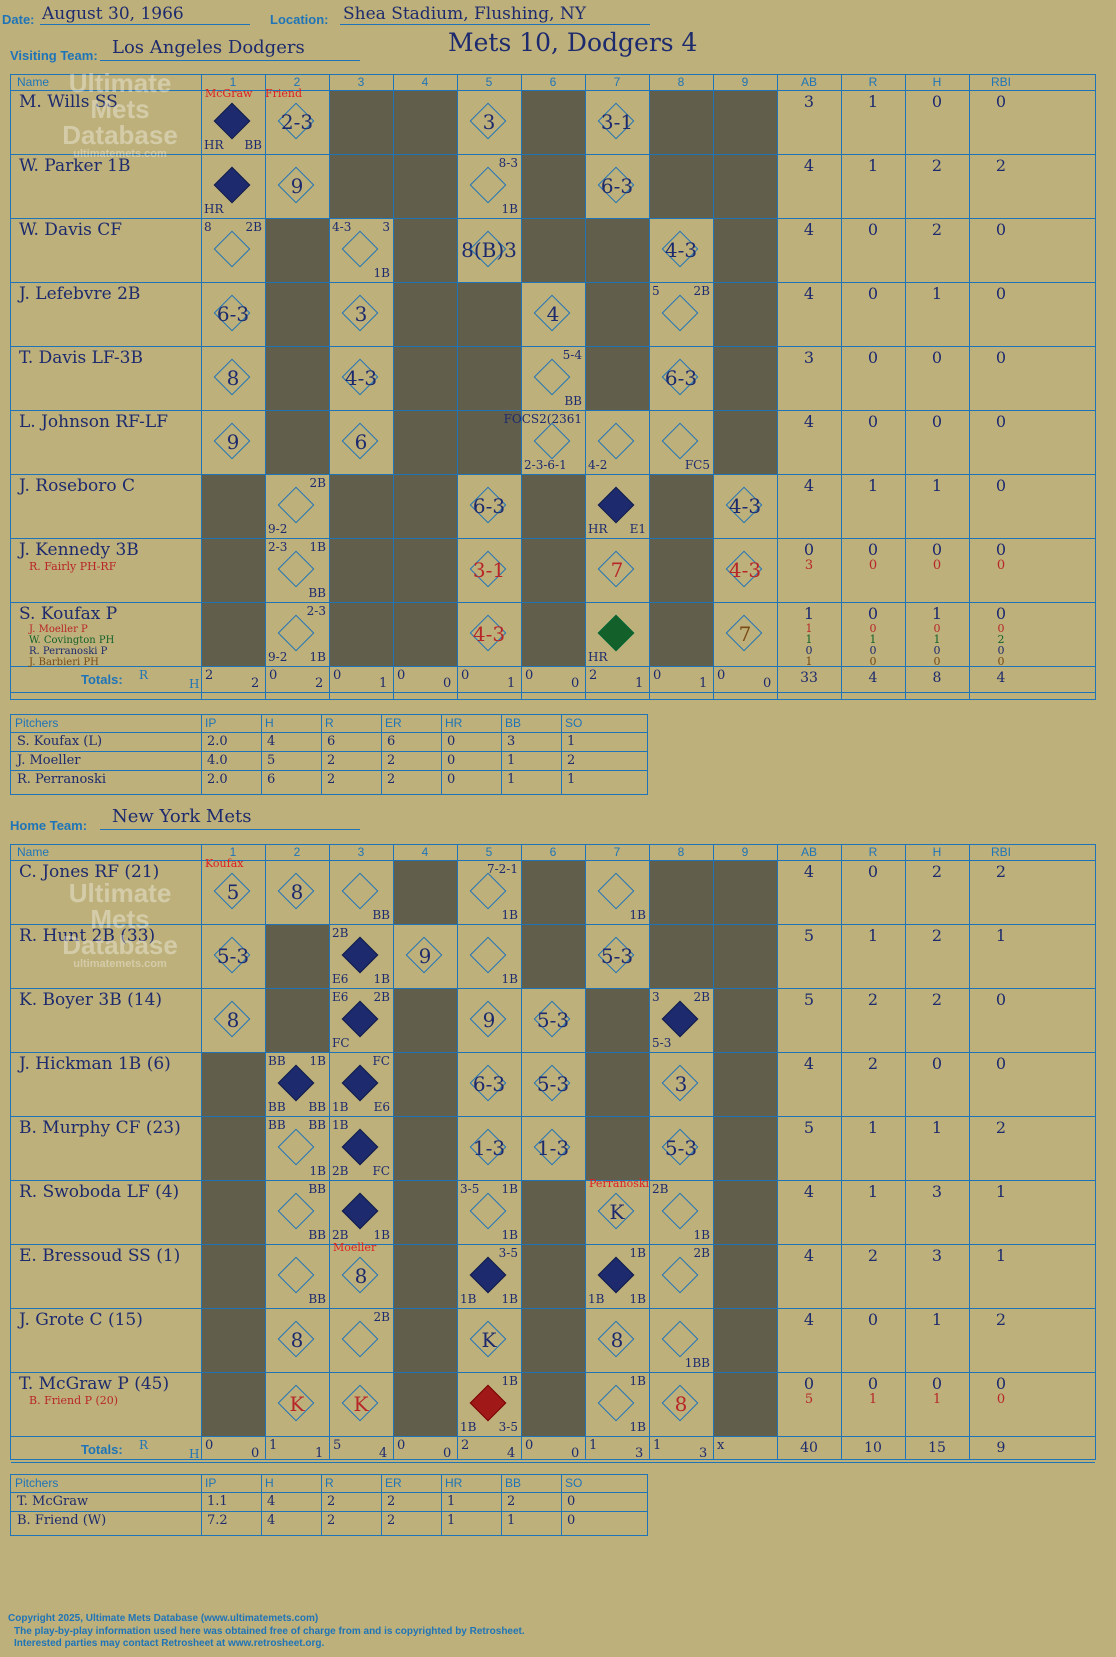 Image resolution: width=1116 pixels, height=1657 pixels. I want to click on visitors-sub-player-name: J. Barbieri PH, so click(64, 662).